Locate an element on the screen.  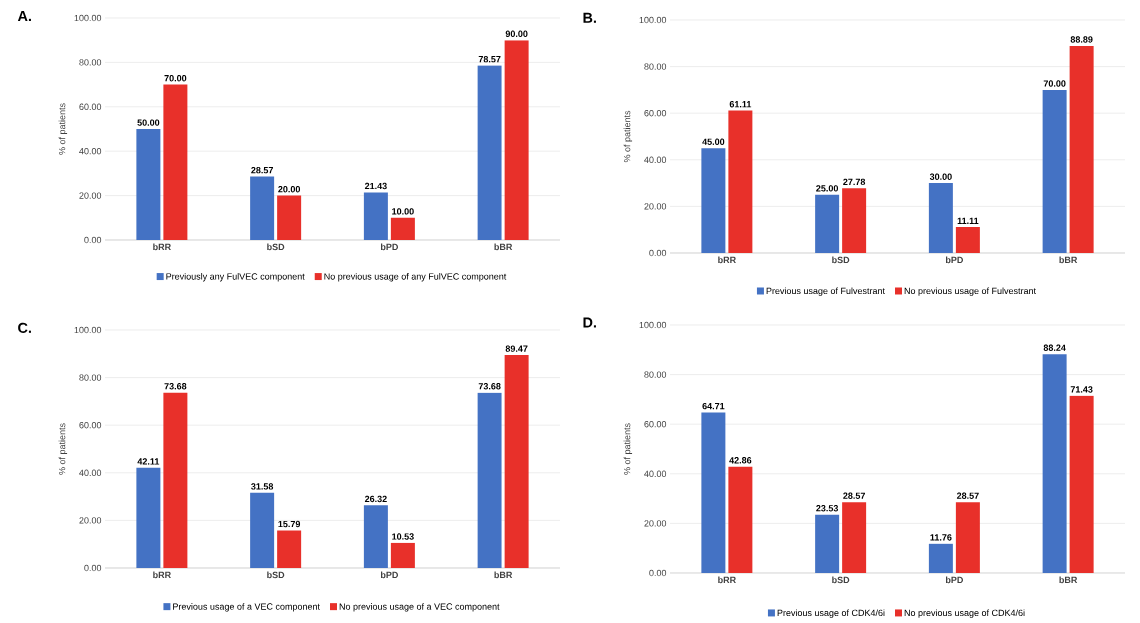
legend-label: No previous usage of Fulvestrant is located at coordinates (970, 291).